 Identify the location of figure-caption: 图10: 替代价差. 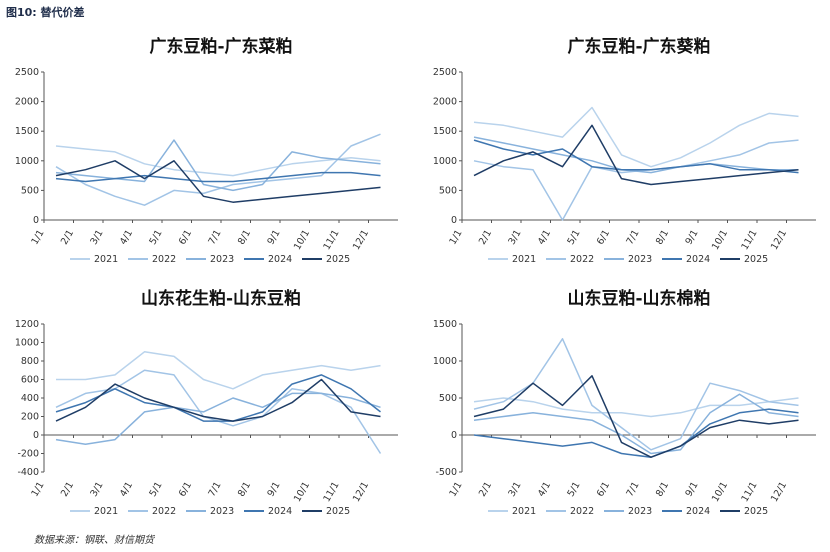
(45, 12).